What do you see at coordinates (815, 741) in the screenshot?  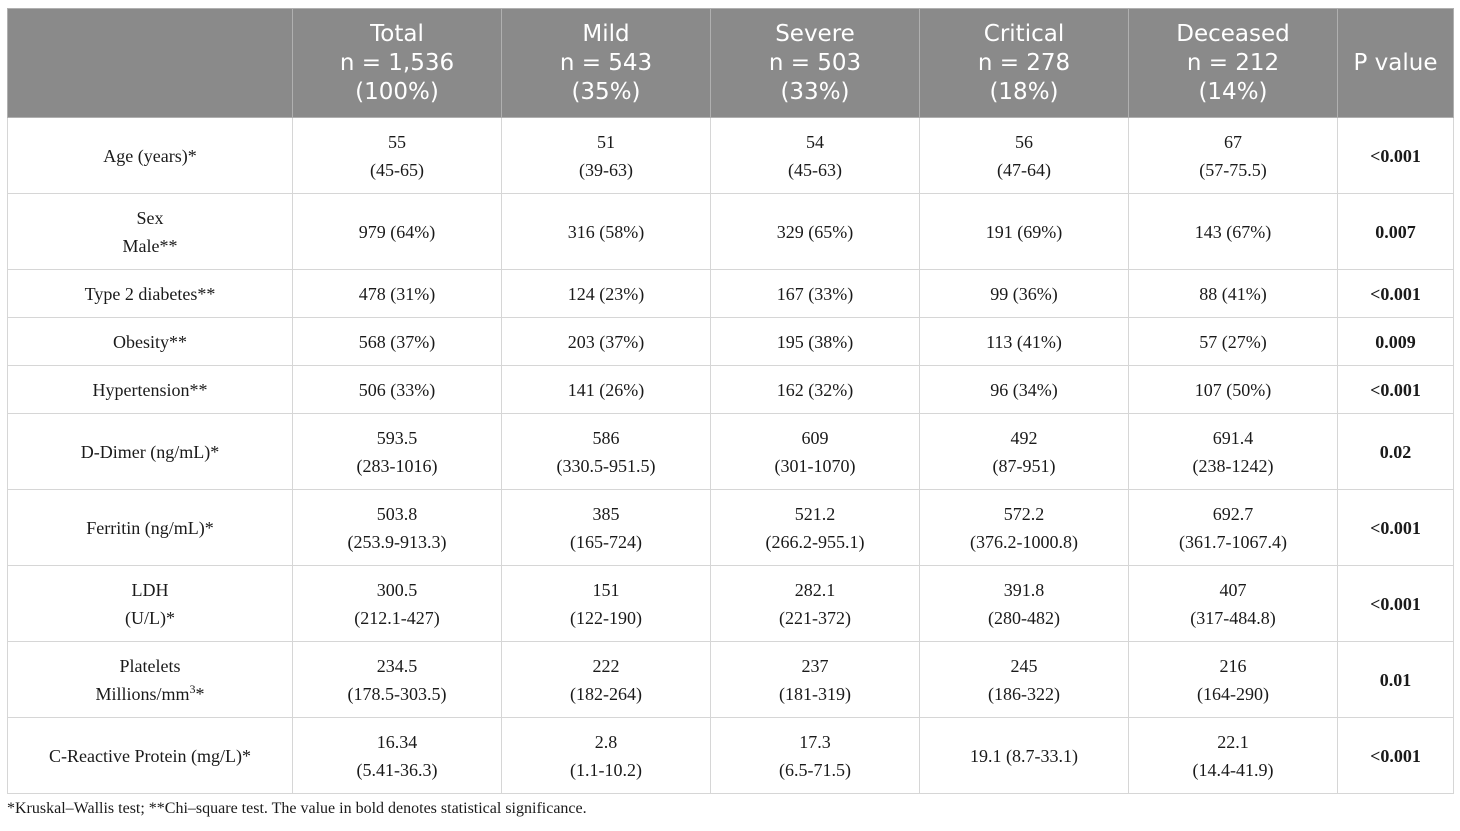 I see `cell-line: 17.3` at bounding box center [815, 741].